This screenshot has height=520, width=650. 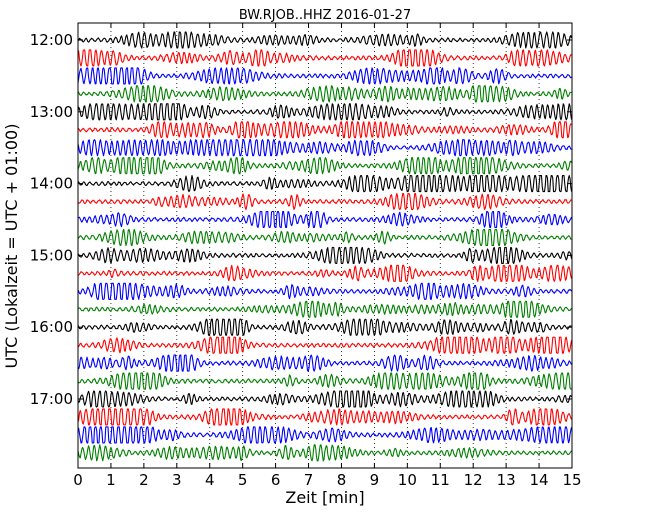 I want to click on y-tick-label: 13:00, so click(x=51, y=112).